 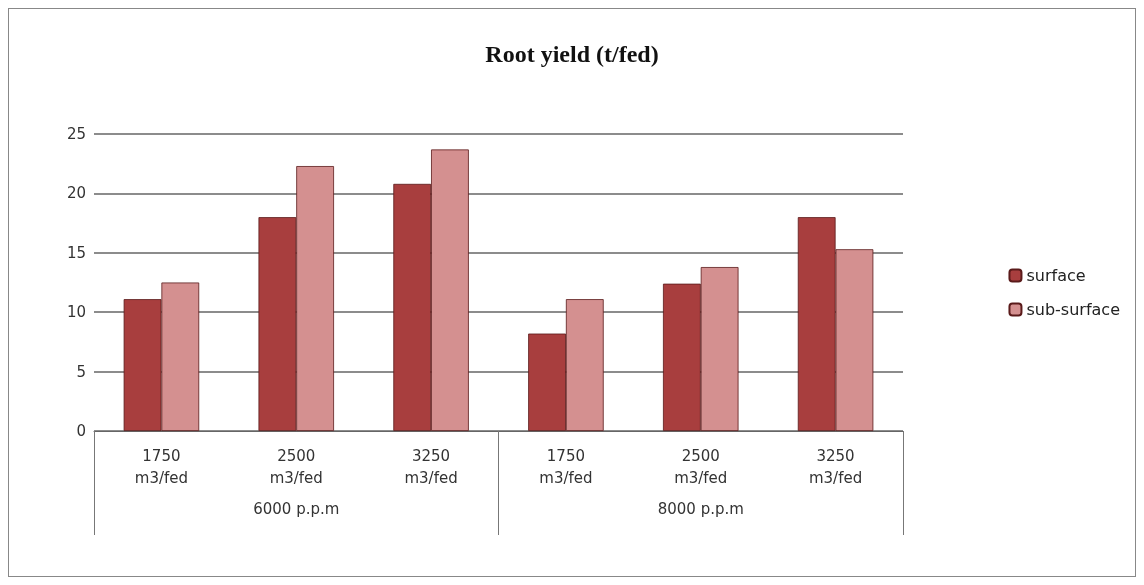 What do you see at coordinates (76, 134) in the screenshot?
I see `y-tick-label: 25` at bounding box center [76, 134].